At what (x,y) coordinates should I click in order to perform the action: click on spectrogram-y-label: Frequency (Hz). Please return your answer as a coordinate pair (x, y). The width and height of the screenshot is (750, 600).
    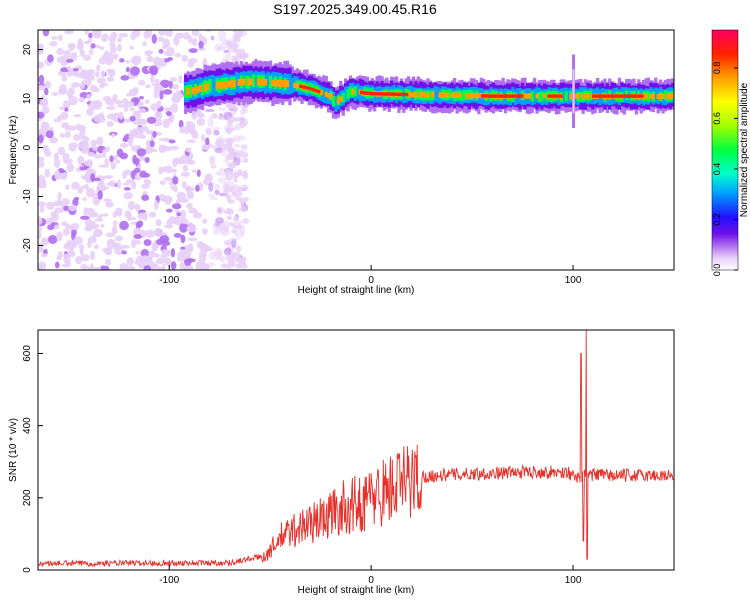
    Looking at the image, I should click on (13, 150).